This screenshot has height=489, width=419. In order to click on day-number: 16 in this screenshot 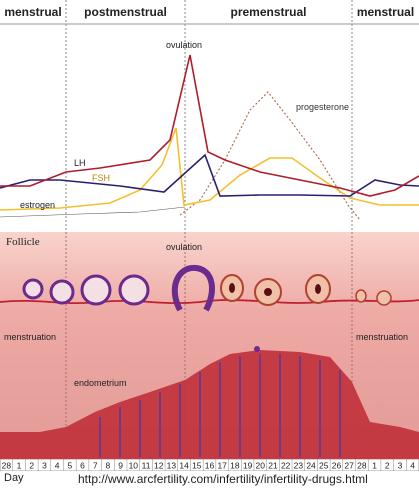, I will do `click(210, 466)`.